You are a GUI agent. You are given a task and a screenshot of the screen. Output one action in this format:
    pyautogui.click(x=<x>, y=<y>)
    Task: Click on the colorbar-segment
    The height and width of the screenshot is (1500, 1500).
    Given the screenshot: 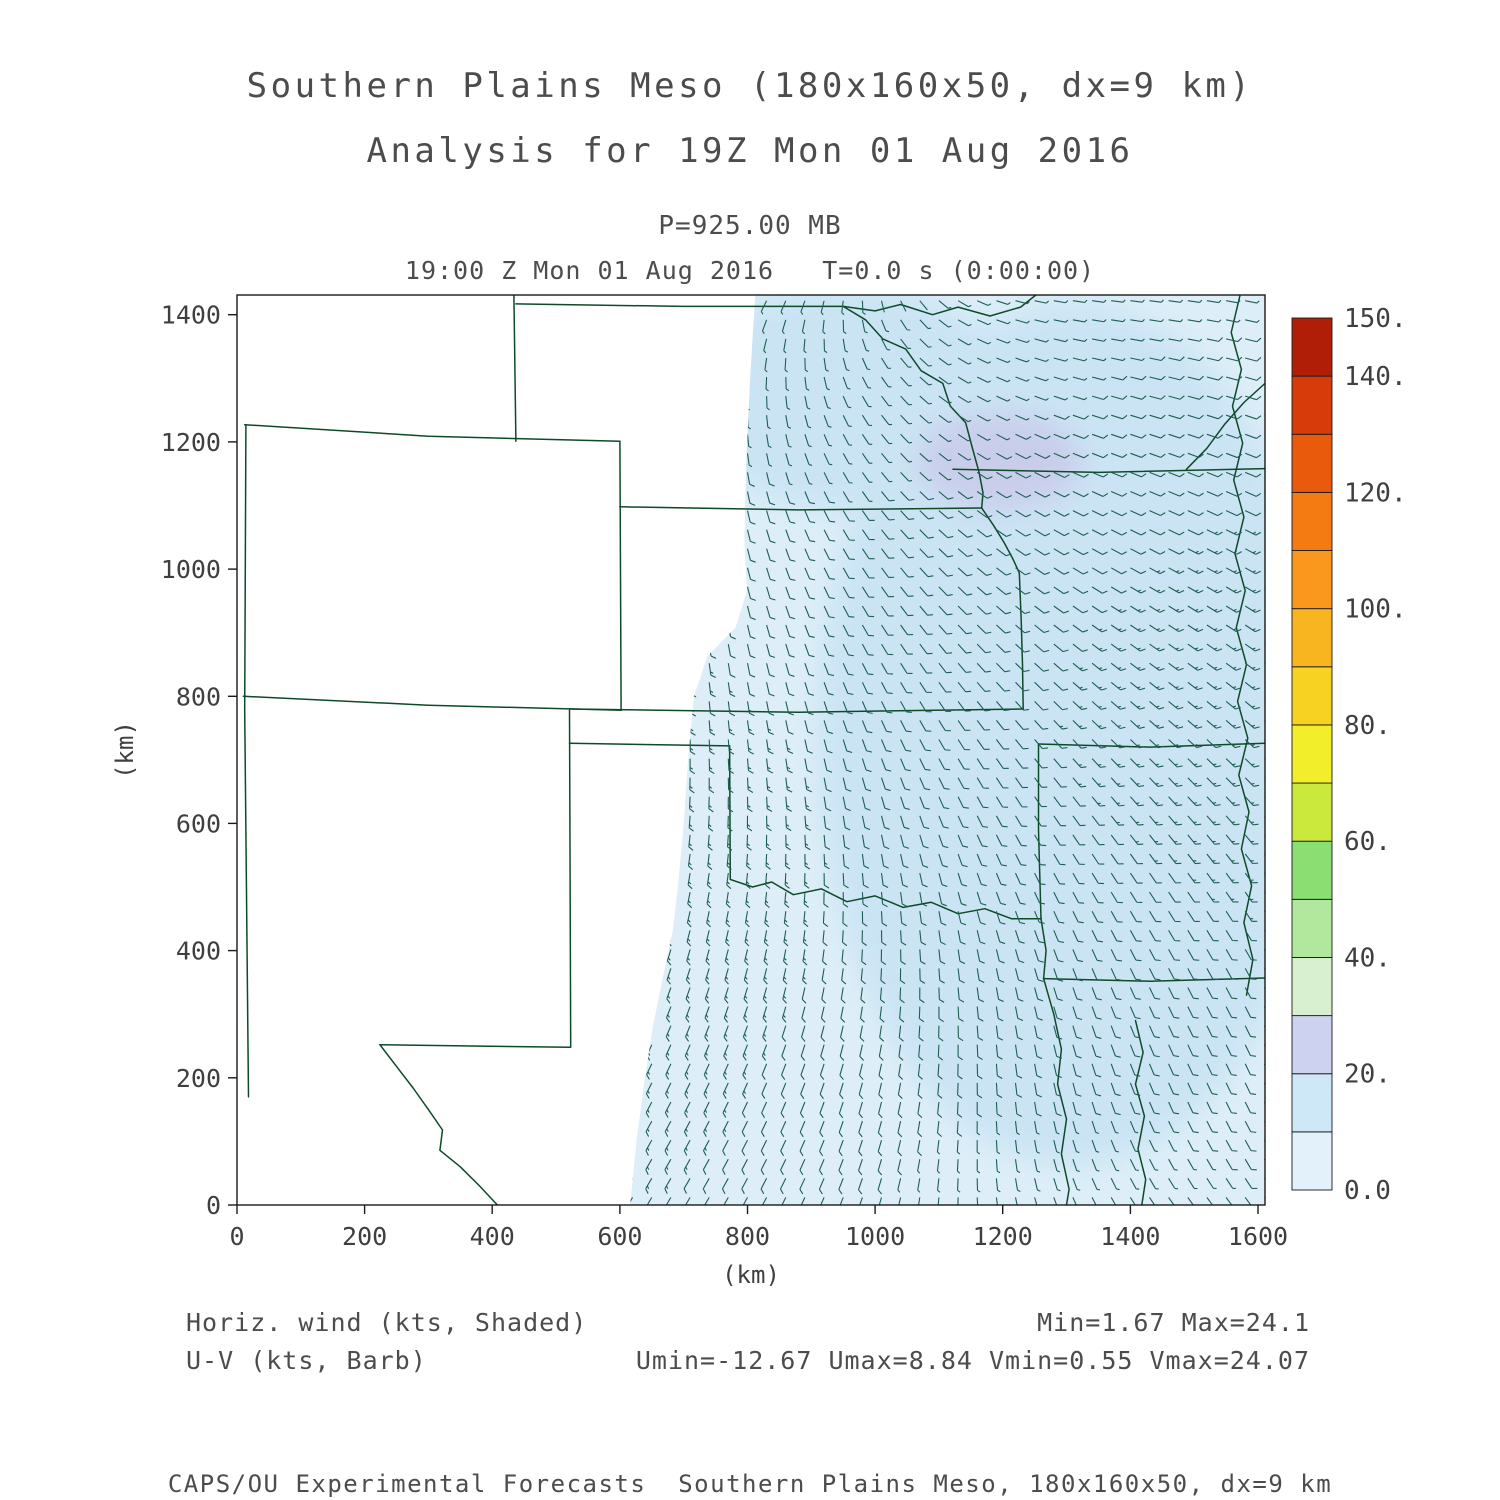 What is the action you would take?
    pyautogui.click(x=1312, y=812)
    